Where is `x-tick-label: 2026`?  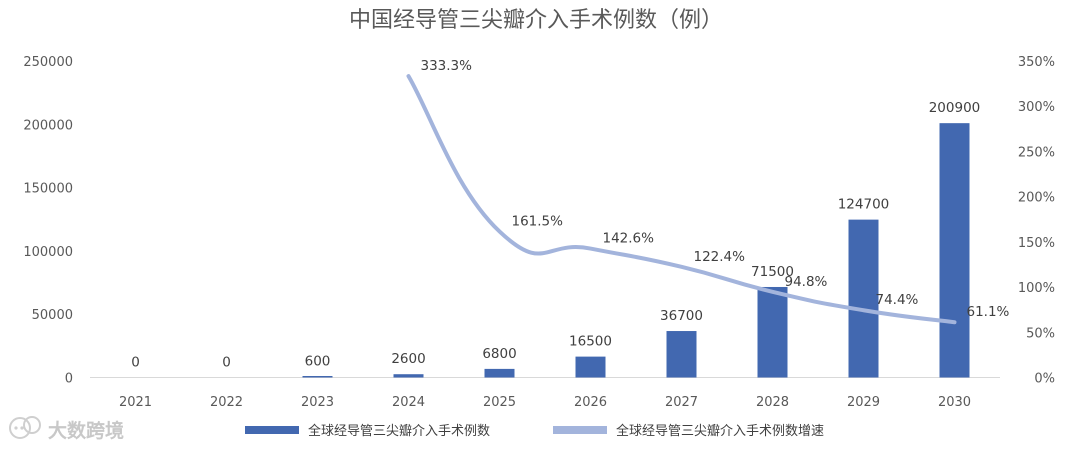
x-tick-label: 2026 is located at coordinates (590, 402).